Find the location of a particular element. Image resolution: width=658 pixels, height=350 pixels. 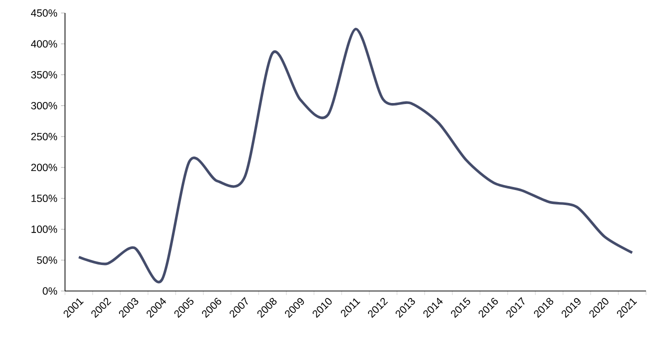

y-tick-label: 250% is located at coordinates (44, 136).